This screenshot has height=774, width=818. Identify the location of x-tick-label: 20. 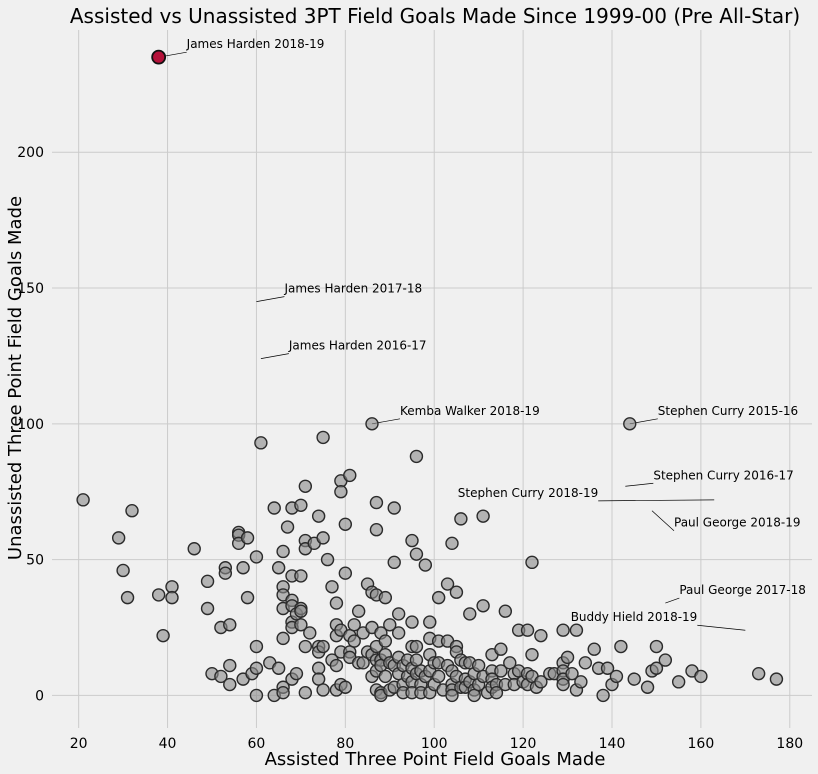
(79, 744).